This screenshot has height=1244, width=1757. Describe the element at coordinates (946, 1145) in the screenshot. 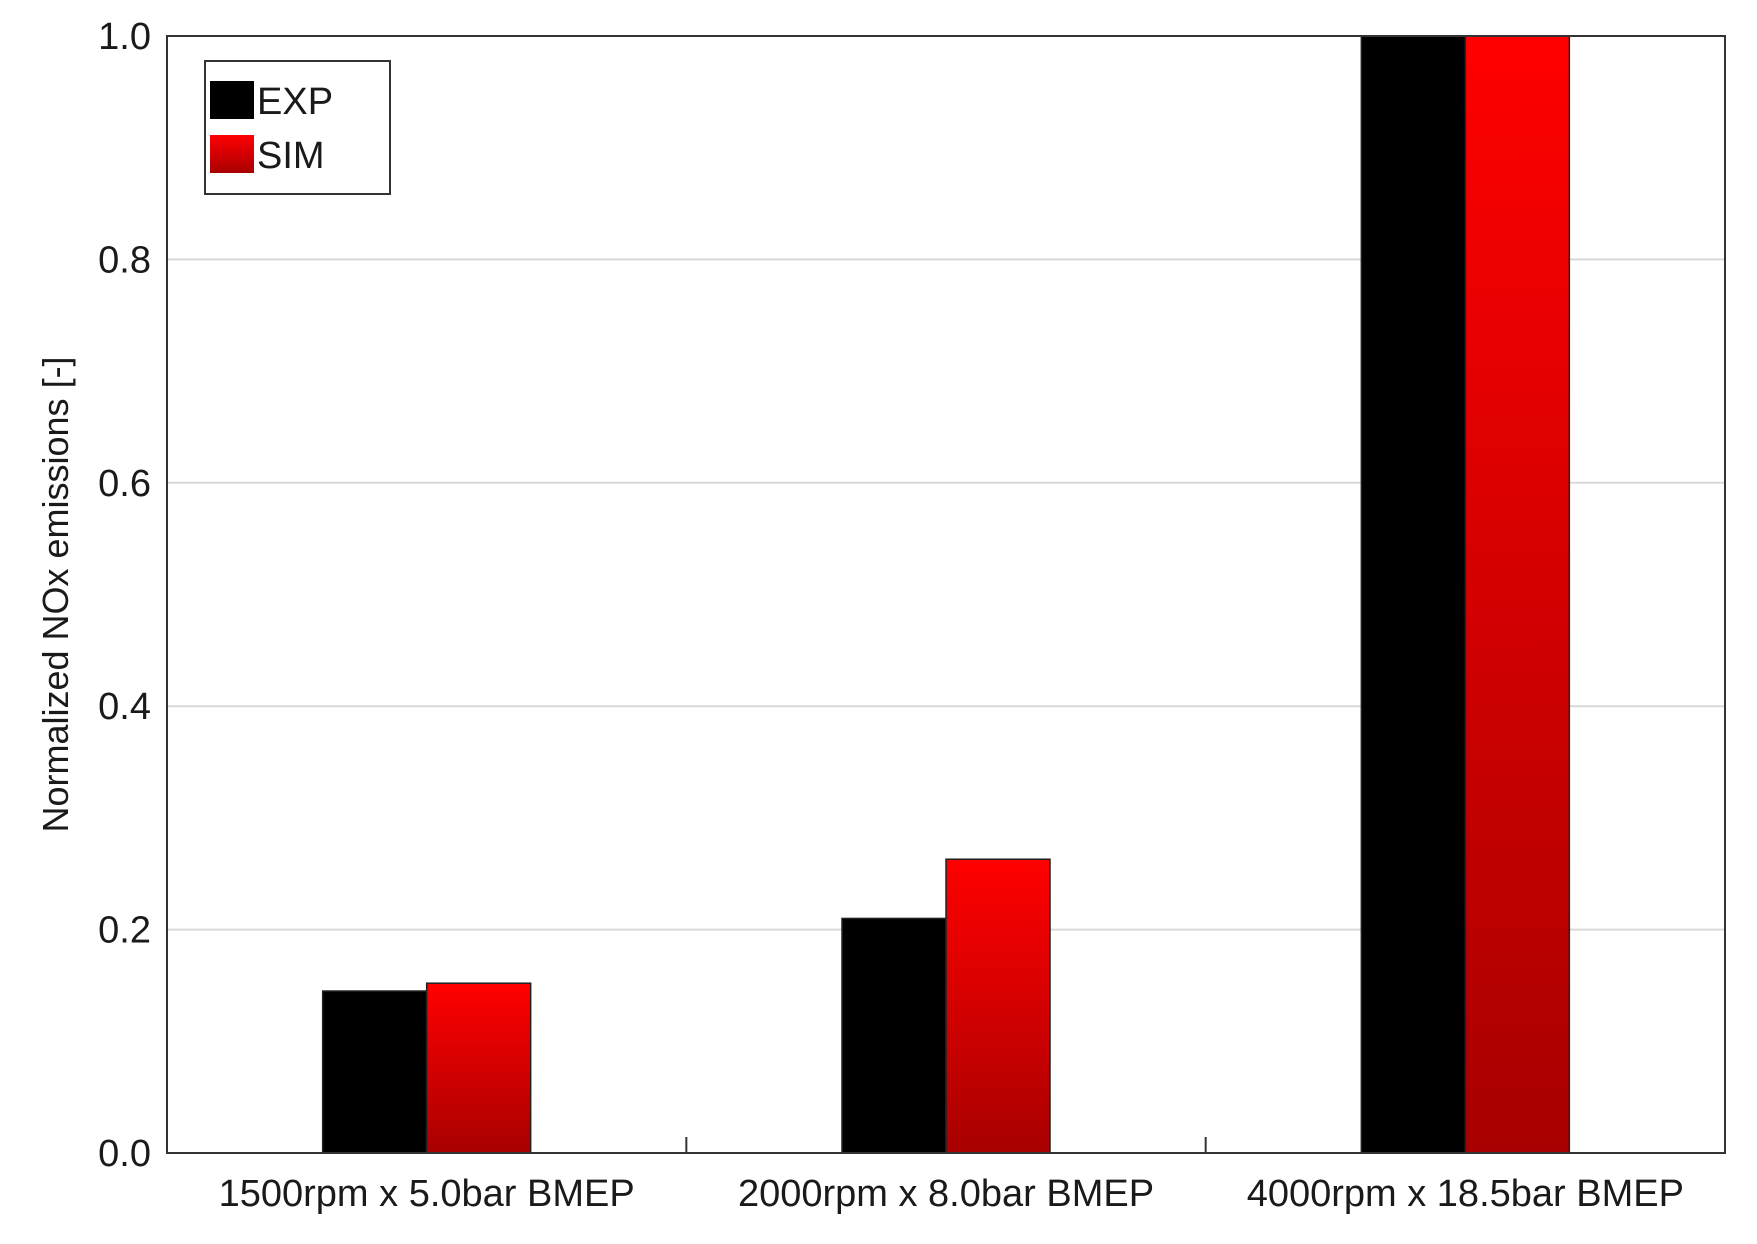

I see `axis-ticks` at that location.